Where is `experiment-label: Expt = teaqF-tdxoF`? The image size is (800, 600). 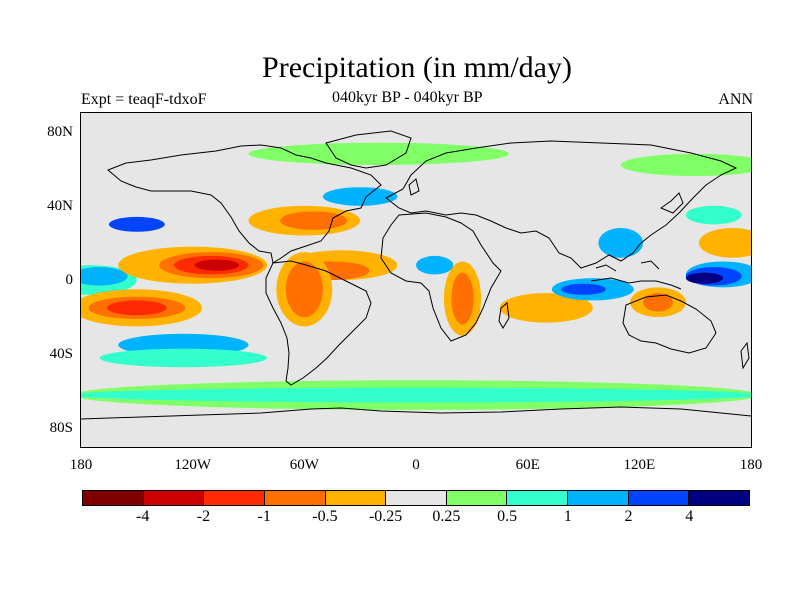
experiment-label: Expt = teaqF-tdxoF is located at coordinates (144, 99).